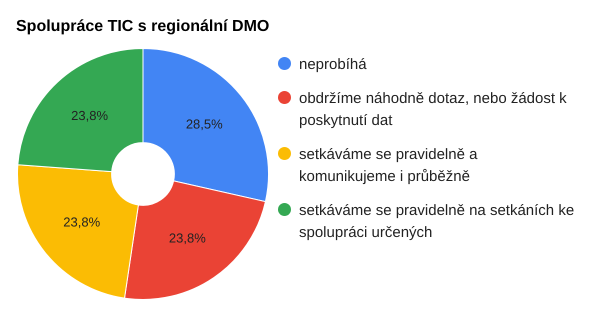  I want to click on legend-label: setkáváme se pravidelně na setkáních ke spolupráci určených, so click(437, 222).